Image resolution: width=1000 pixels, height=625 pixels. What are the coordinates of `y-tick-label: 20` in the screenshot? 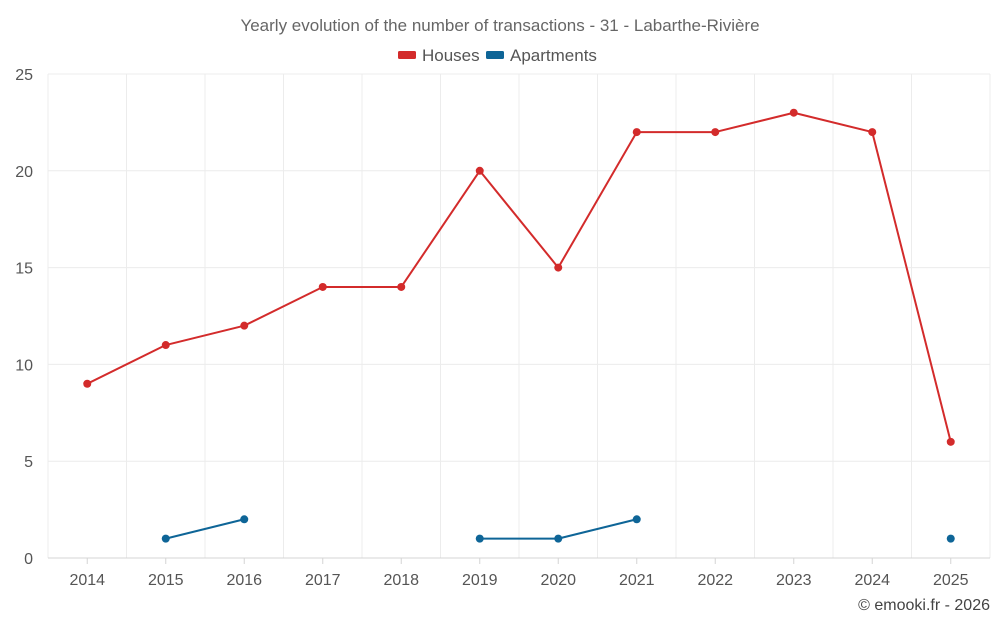 It's located at (24, 172).